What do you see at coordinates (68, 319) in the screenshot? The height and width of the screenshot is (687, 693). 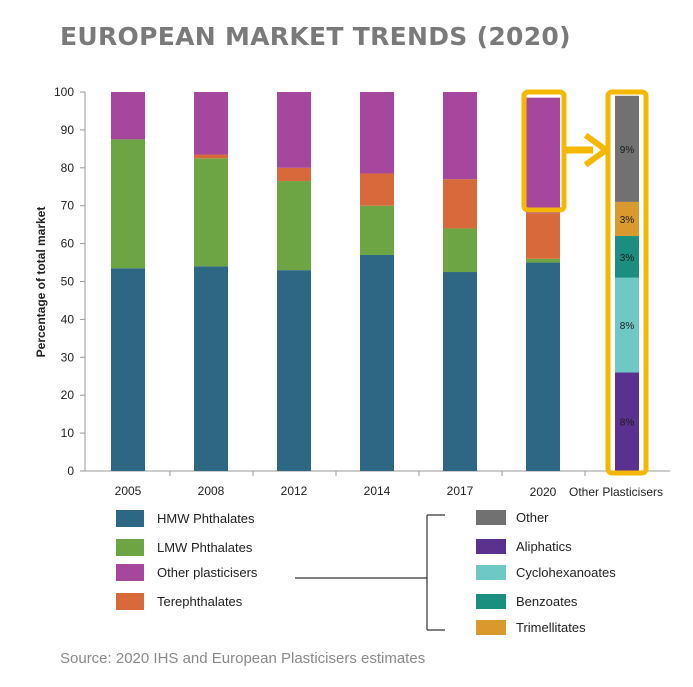 I see `y-tick-label: 40` at bounding box center [68, 319].